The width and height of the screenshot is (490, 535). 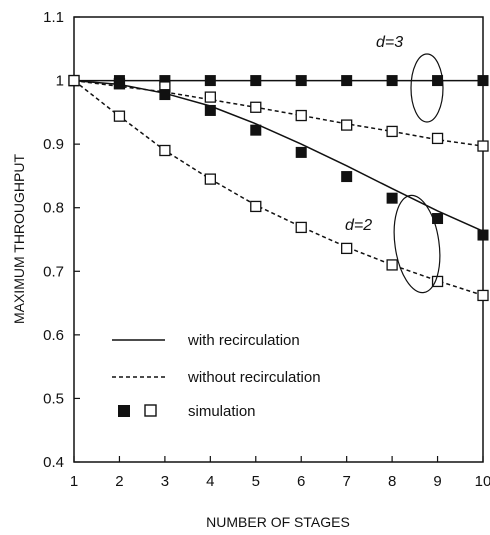 I want to click on x-tick-label: 8, so click(x=392, y=481).